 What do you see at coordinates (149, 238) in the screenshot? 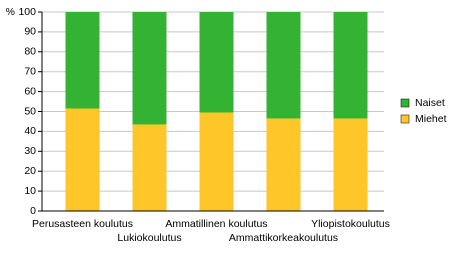
I see `x-tick-label: Lukiokoulutus` at bounding box center [149, 238].